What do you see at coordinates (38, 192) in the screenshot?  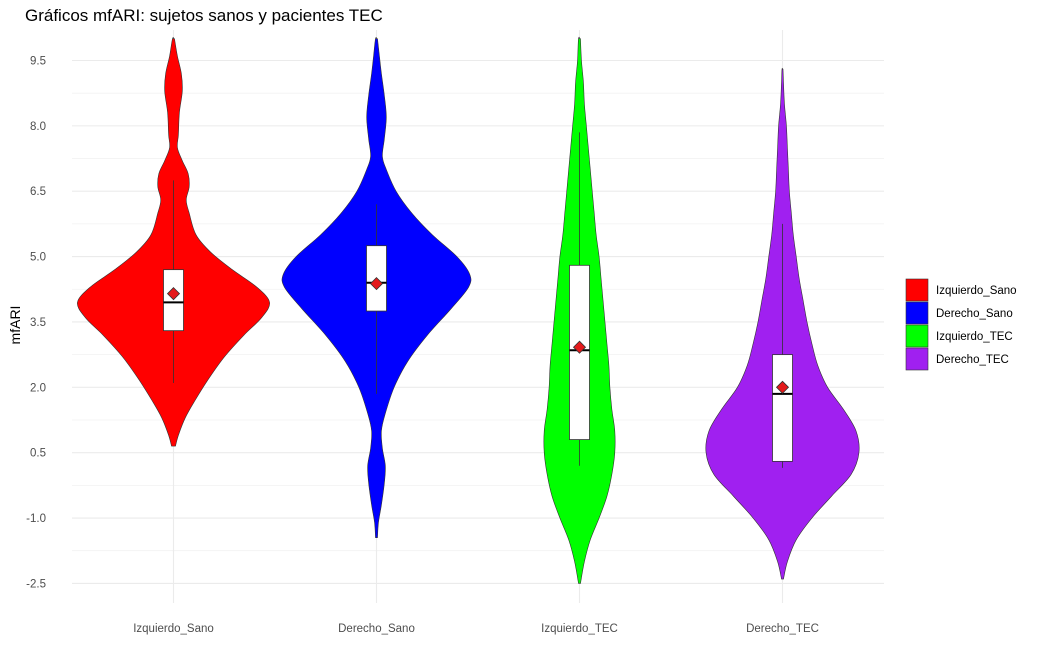 I see `y-tick-label: 6.5` at bounding box center [38, 192].